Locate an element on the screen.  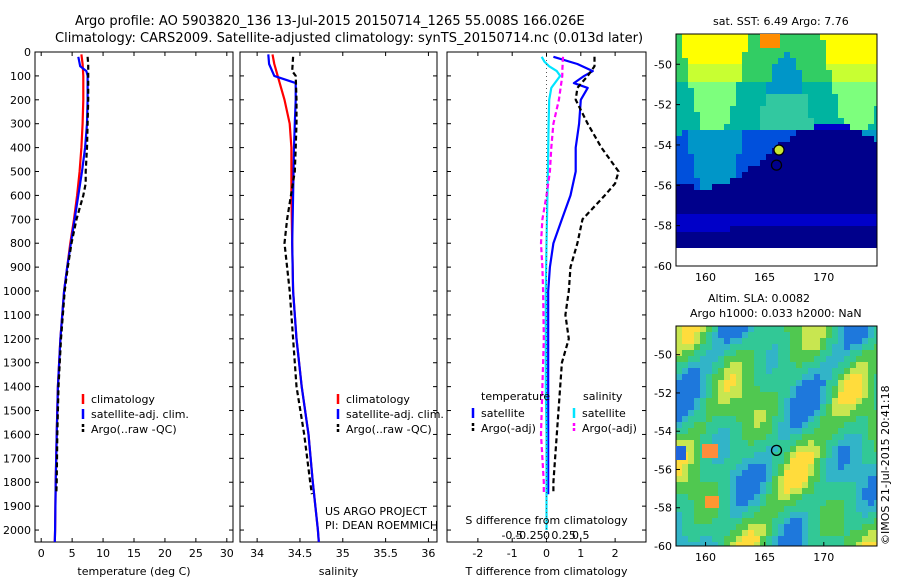
map-image is located at coordinates (776, 141).